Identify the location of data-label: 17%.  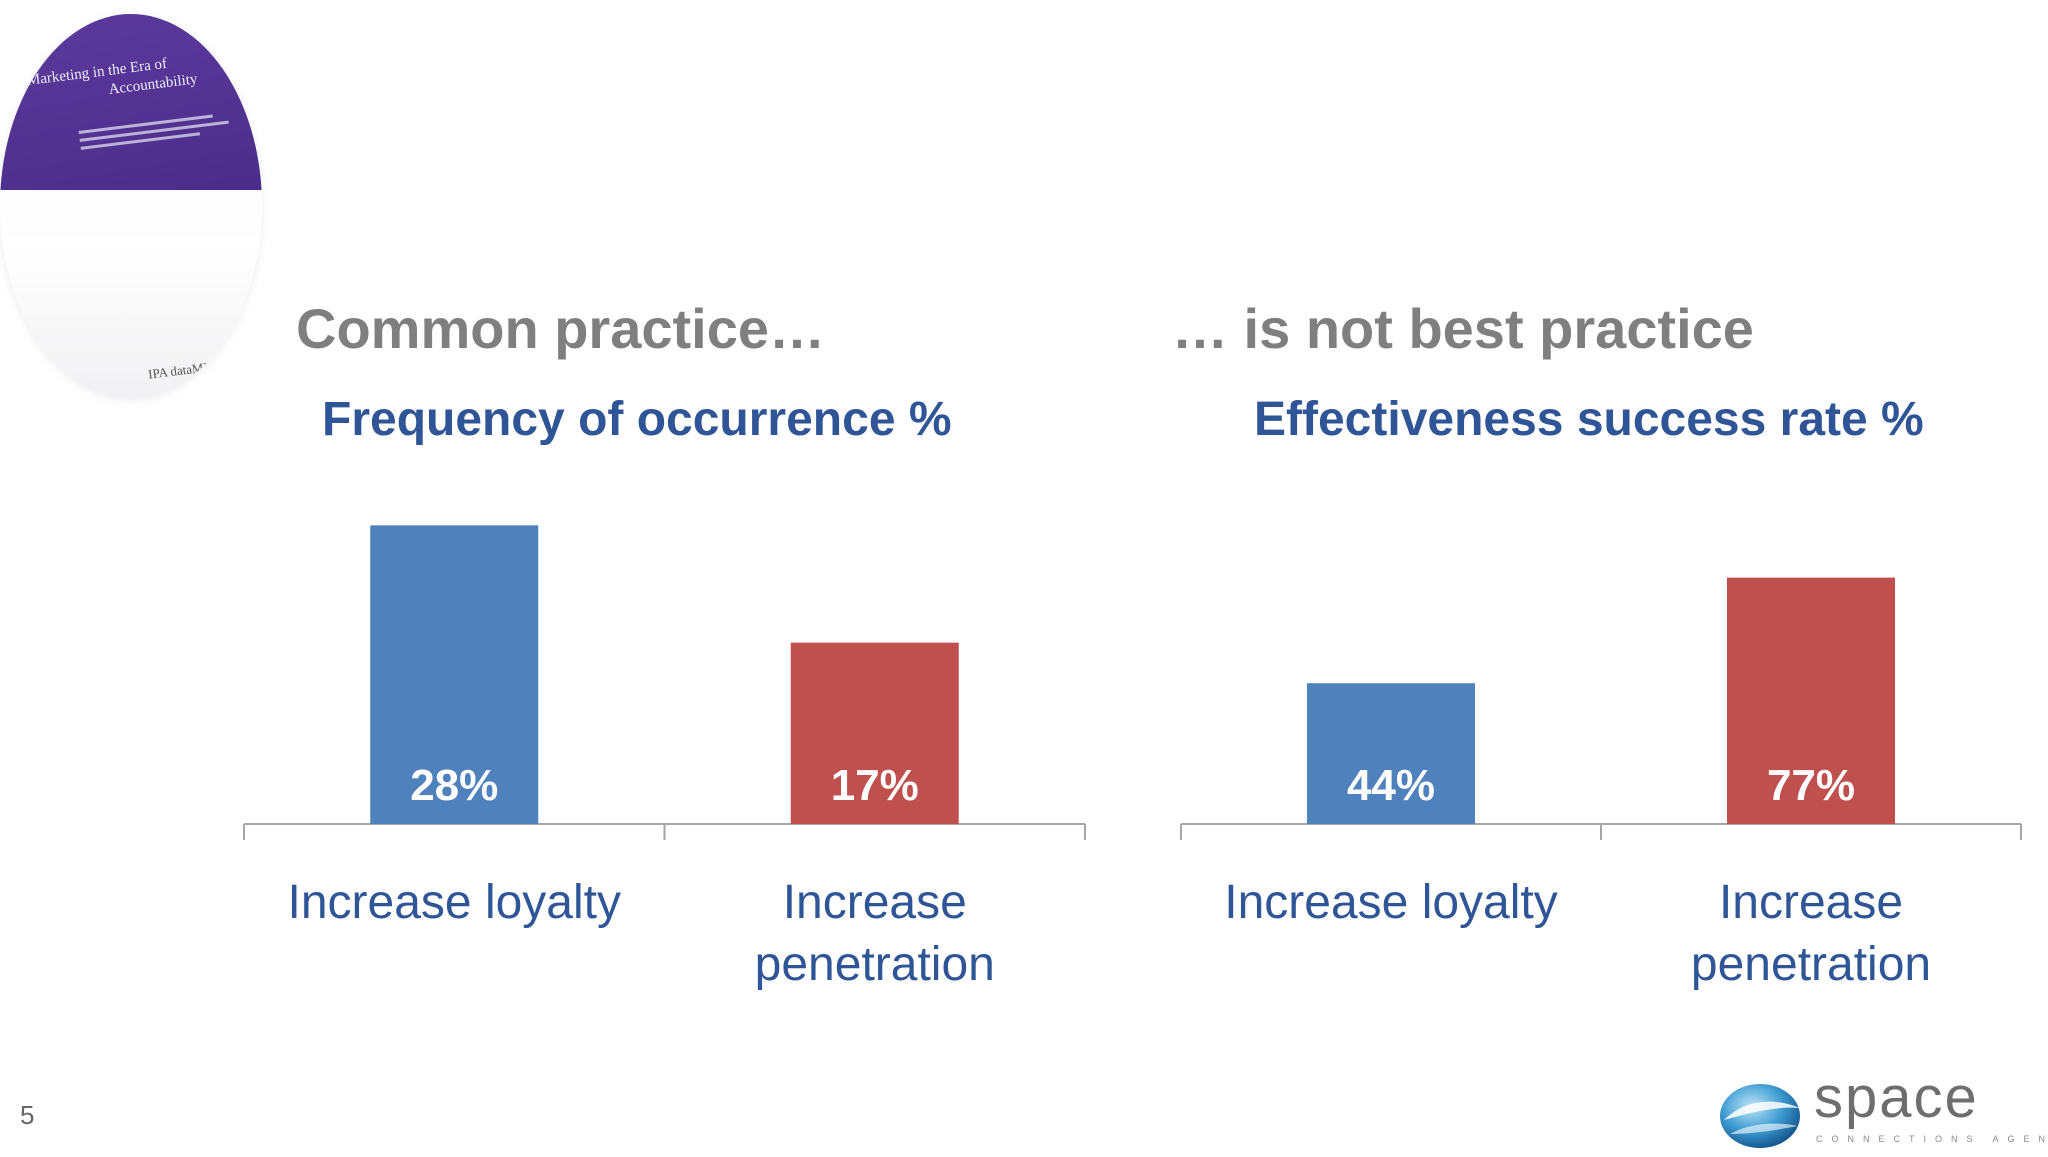
(875, 785).